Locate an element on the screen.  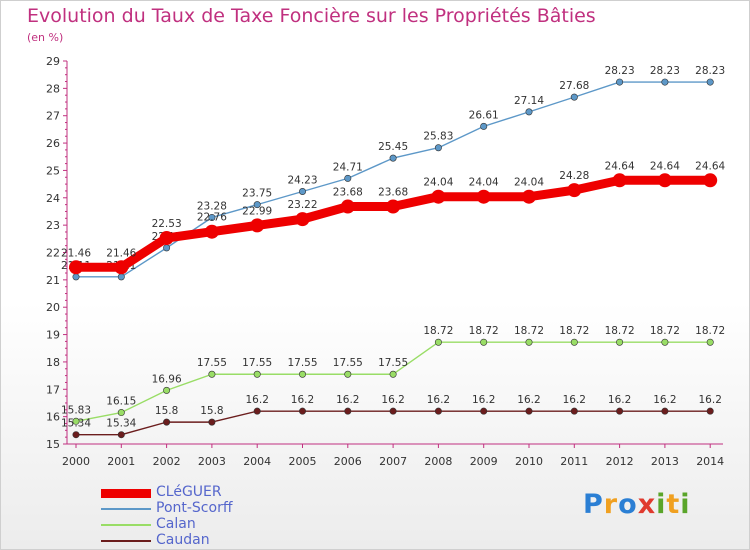
legend-label-calan: Calan is located at coordinates (176, 524).